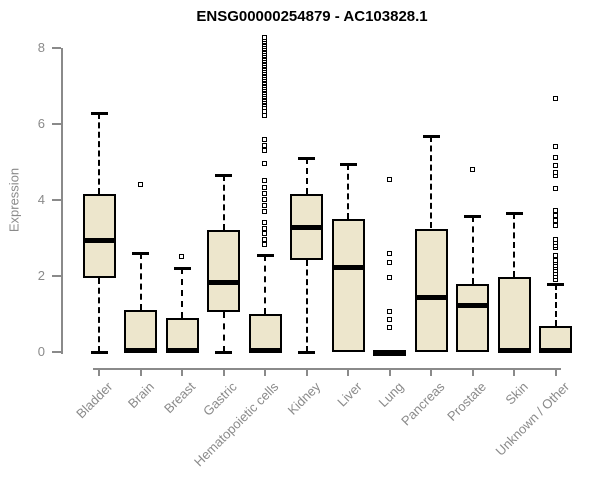 Image resolution: width=600 pixels, height=500 pixels. What do you see at coordinates (472, 318) in the screenshot?
I see `box-prostate` at bounding box center [472, 318].